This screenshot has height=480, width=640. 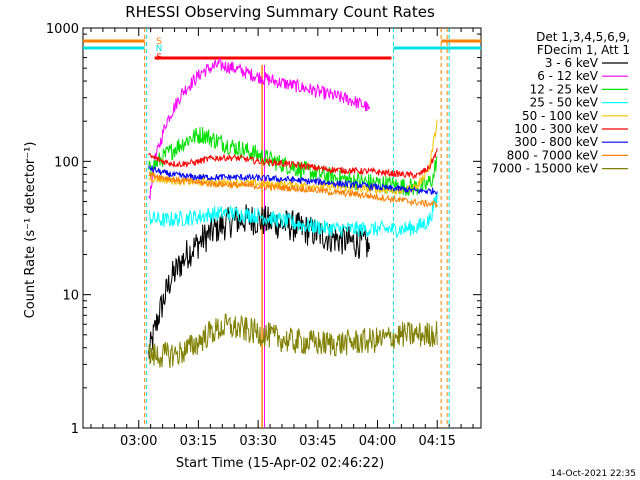 I want to click on legend-label: 6 - 12 keV, so click(x=568, y=76).